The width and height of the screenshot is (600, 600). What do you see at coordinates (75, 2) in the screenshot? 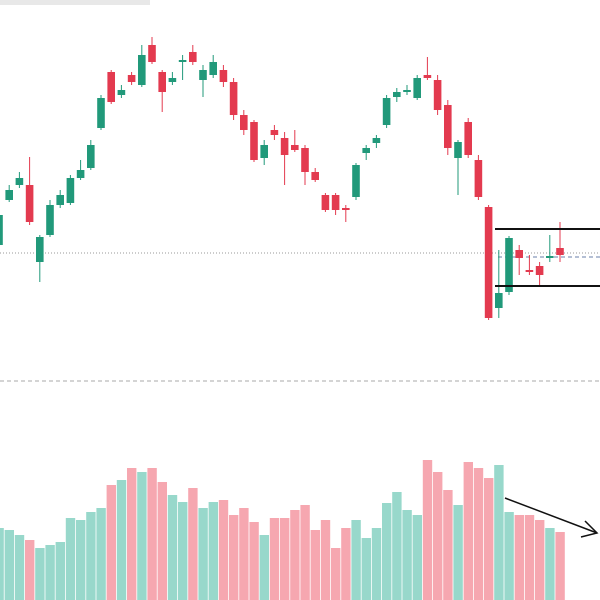
I see `toolbar-strip` at bounding box center [75, 2].